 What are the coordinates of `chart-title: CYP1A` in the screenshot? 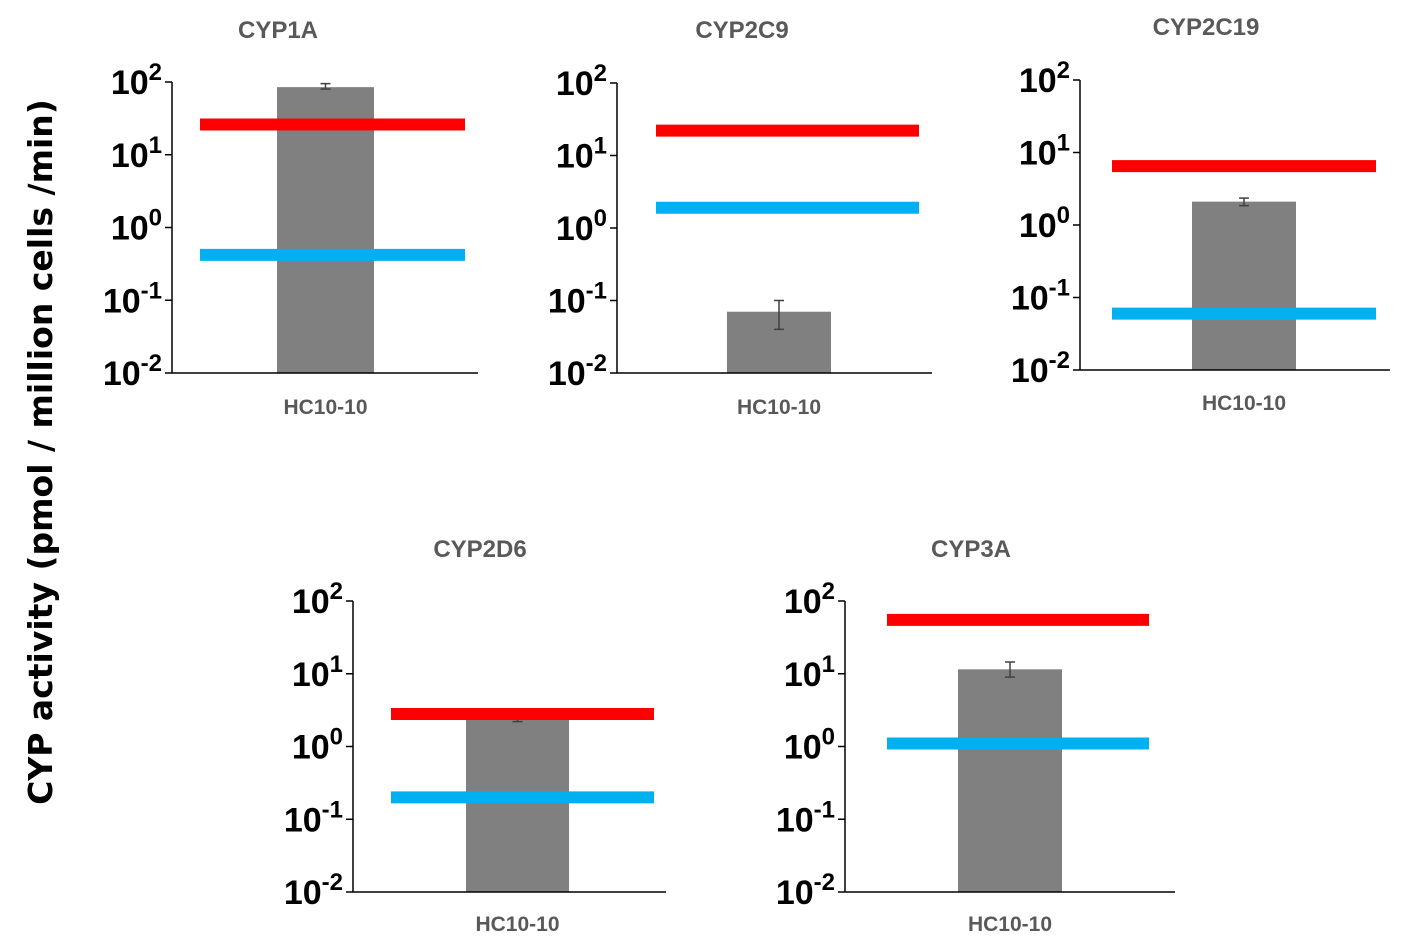 It's located at (278, 30).